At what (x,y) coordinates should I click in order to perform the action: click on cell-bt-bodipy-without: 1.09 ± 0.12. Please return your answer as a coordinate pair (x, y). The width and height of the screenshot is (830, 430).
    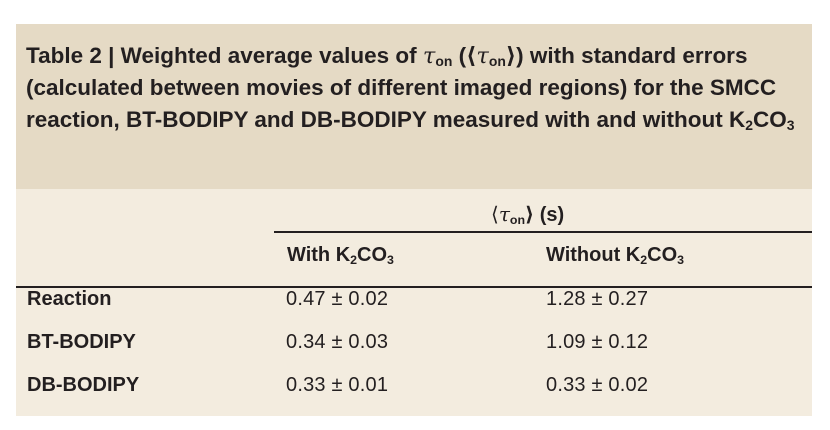
    Looking at the image, I should click on (597, 342).